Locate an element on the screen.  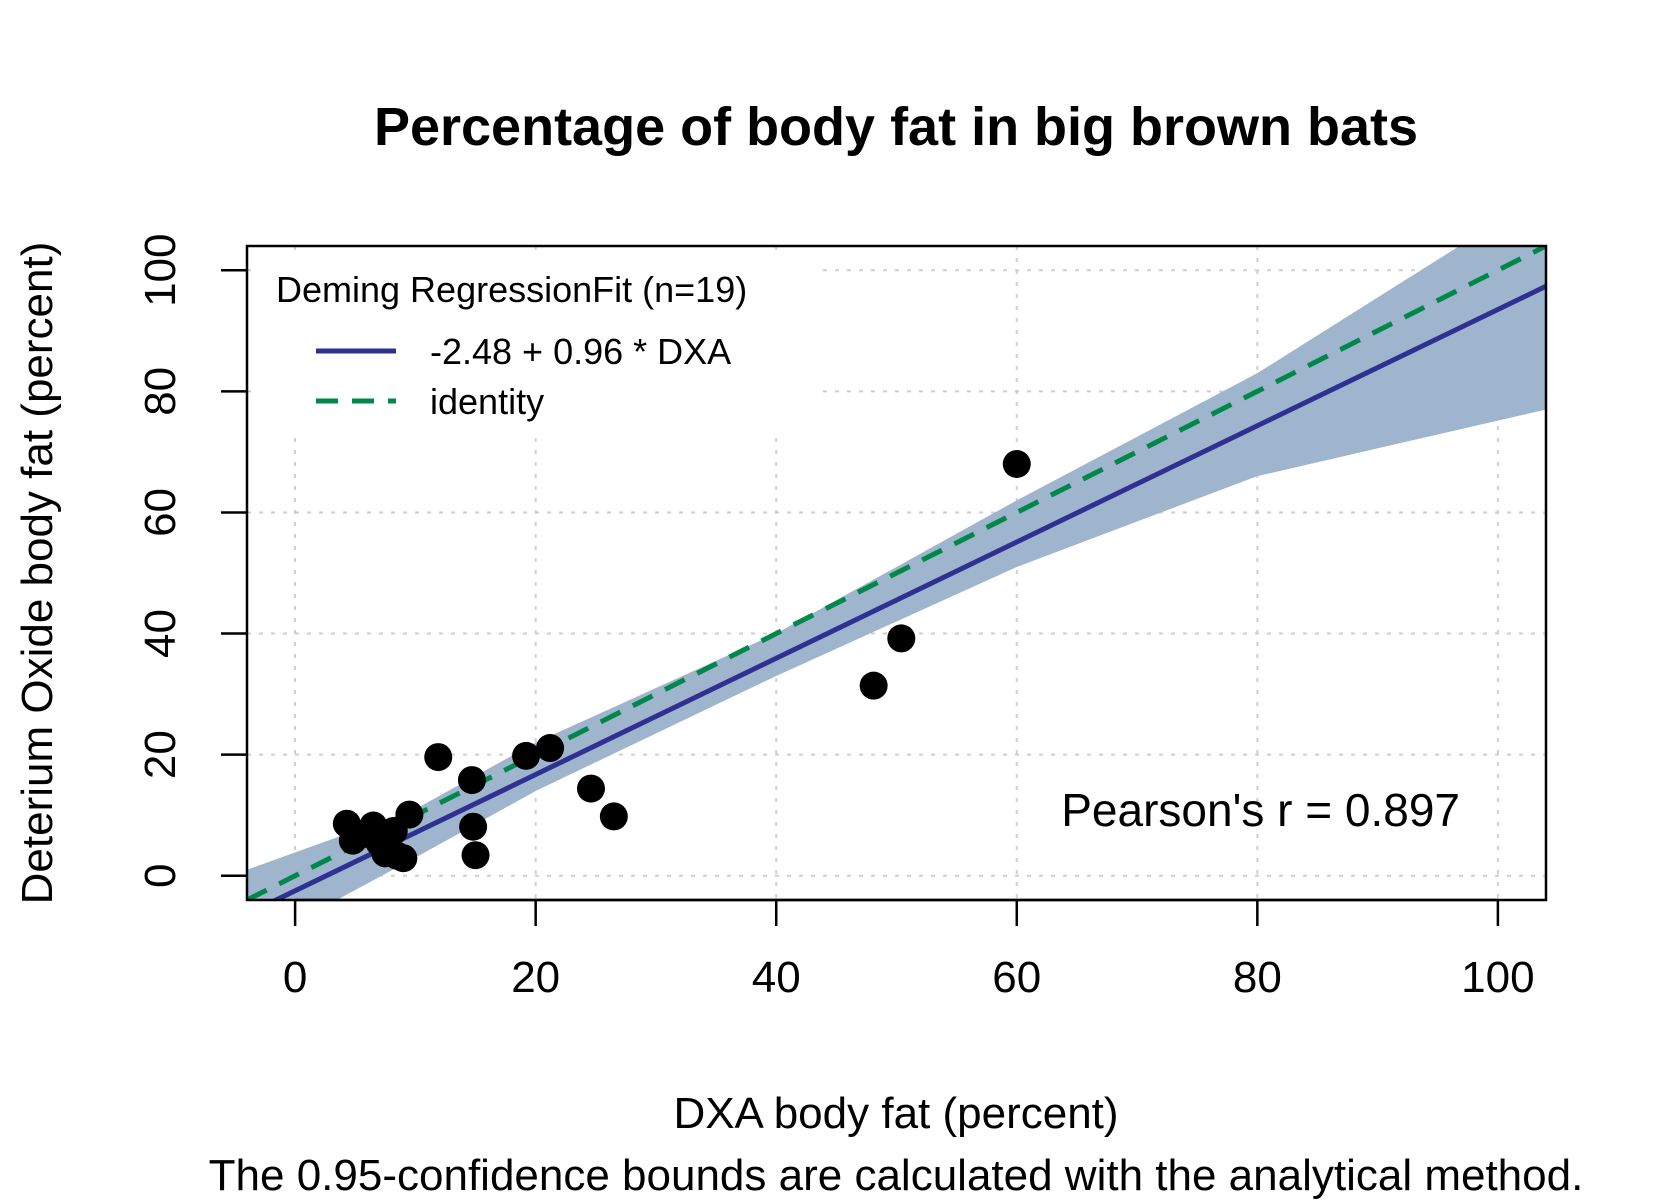
y-tick-label: 80 is located at coordinates (160, 391).